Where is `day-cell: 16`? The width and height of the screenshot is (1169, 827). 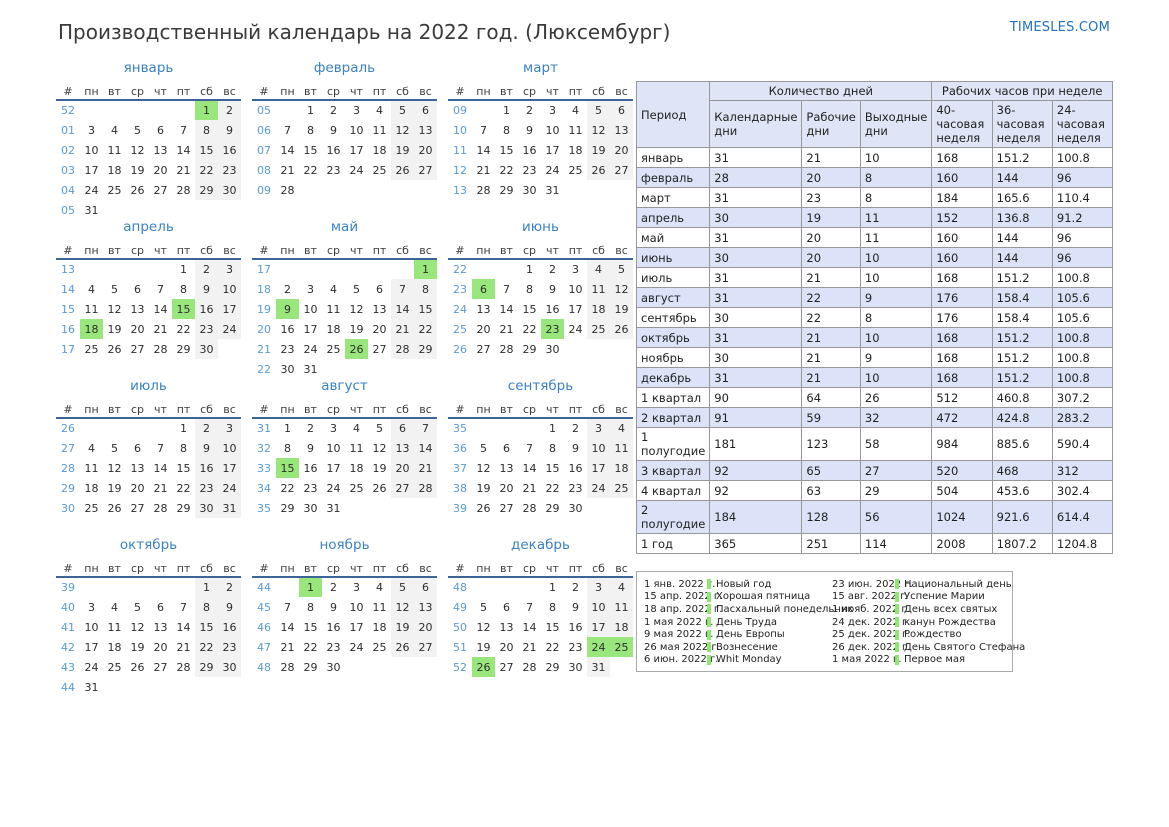 day-cell: 16 is located at coordinates (529, 150).